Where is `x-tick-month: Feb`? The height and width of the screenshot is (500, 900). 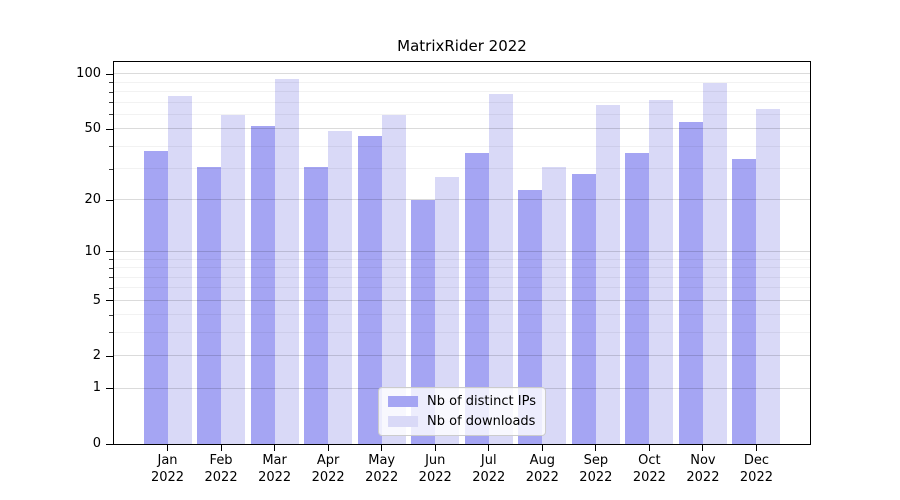
x-tick-month: Feb is located at coordinates (221, 460).